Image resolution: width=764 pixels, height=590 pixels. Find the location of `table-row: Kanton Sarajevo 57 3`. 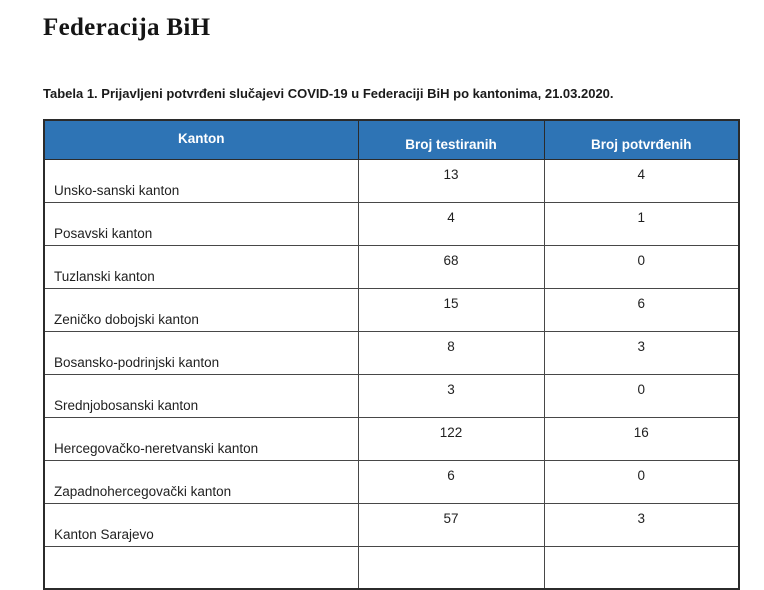

table-row: Kanton Sarajevo 57 3 is located at coordinates (391, 524).